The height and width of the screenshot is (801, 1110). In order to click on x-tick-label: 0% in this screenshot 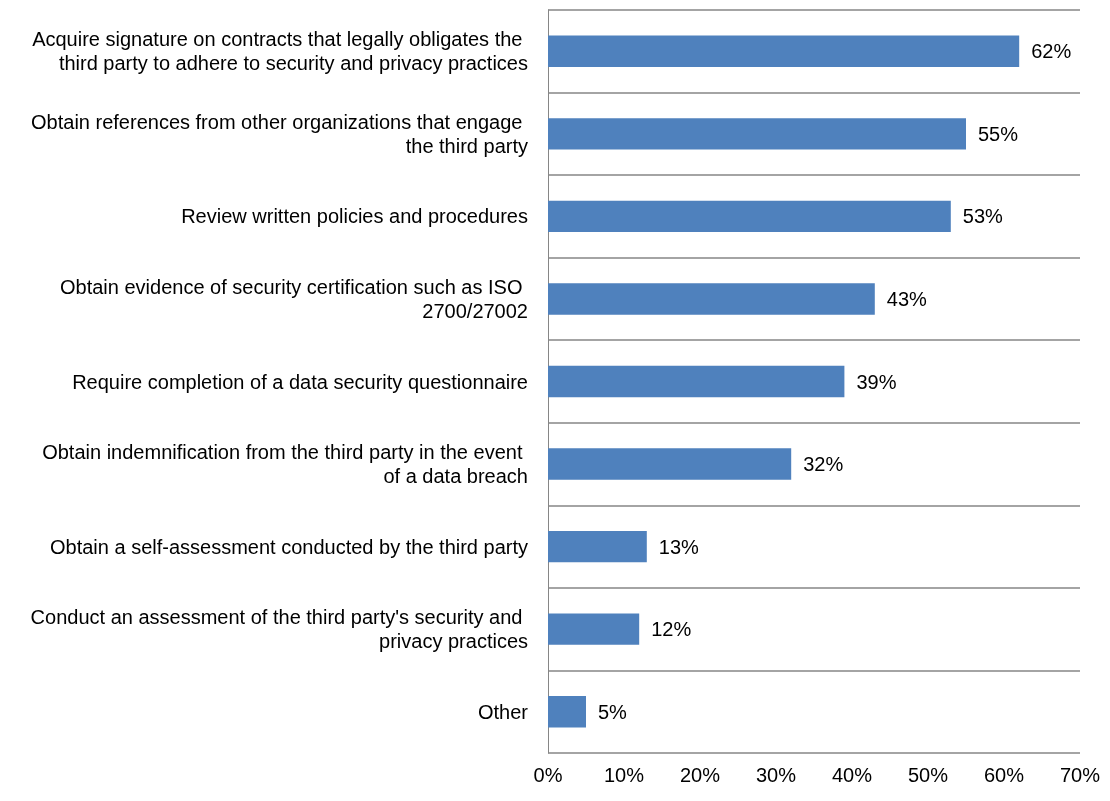, I will do `click(548, 775)`.